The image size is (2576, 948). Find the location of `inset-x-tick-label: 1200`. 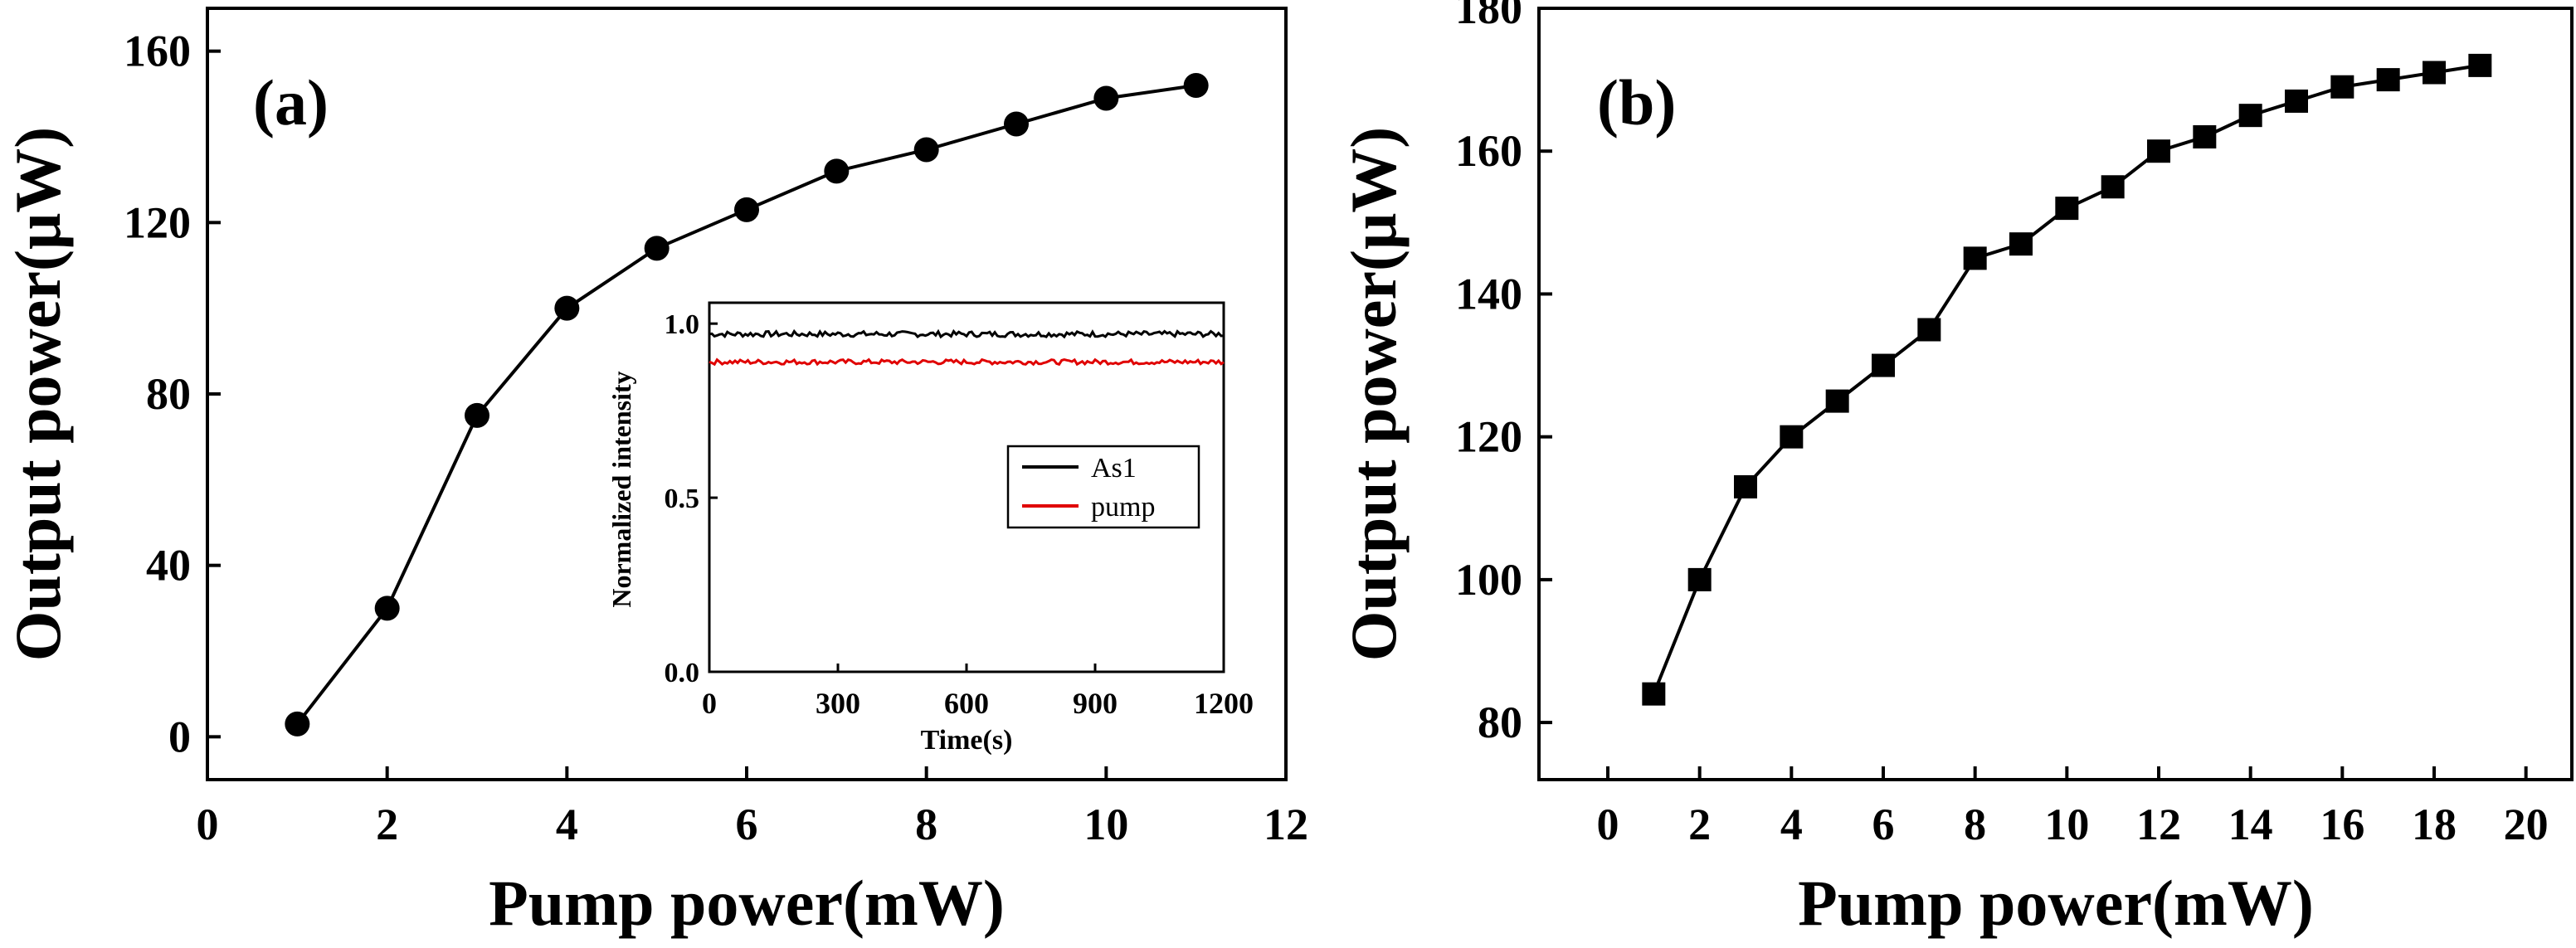

inset-x-tick-label: 1200 is located at coordinates (1224, 703).